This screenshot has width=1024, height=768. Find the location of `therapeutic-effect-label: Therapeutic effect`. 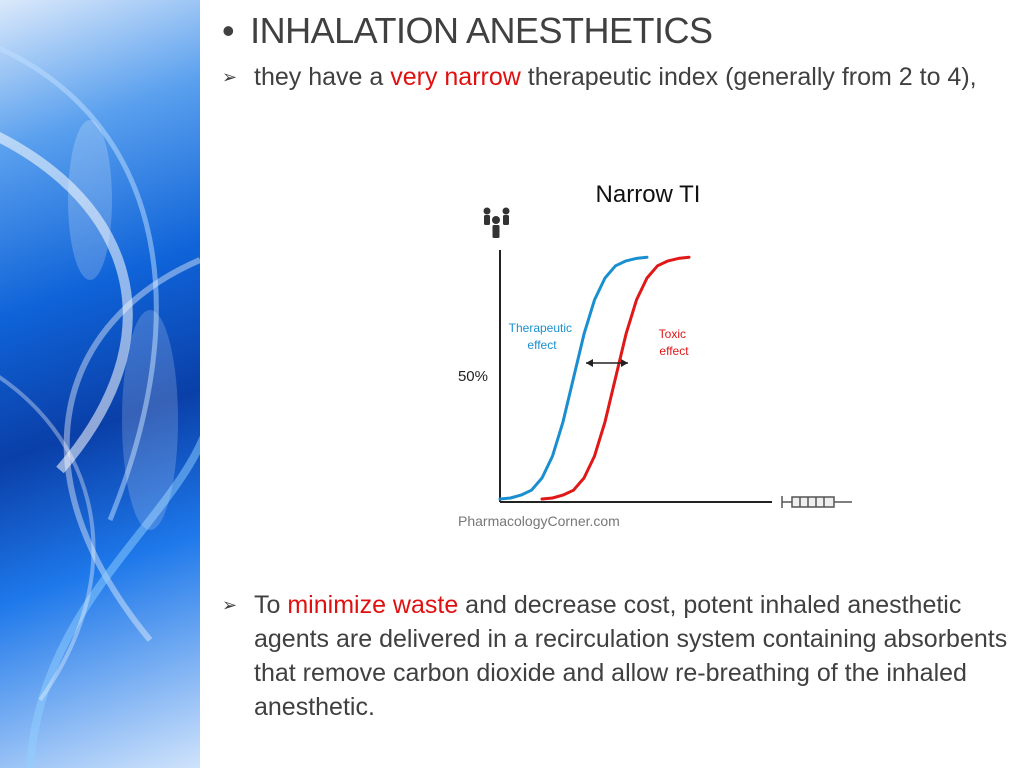

therapeutic-effect-label: Therapeutic effect is located at coordinates (542, 336).